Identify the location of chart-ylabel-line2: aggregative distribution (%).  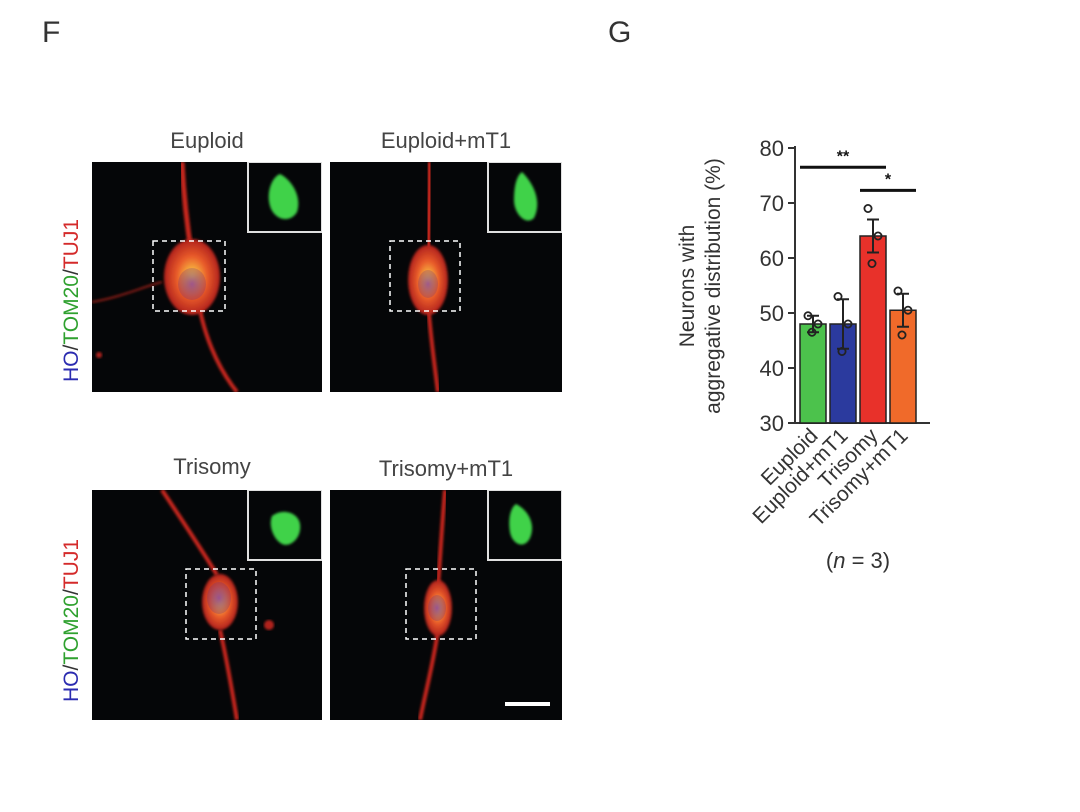
(713, 286).